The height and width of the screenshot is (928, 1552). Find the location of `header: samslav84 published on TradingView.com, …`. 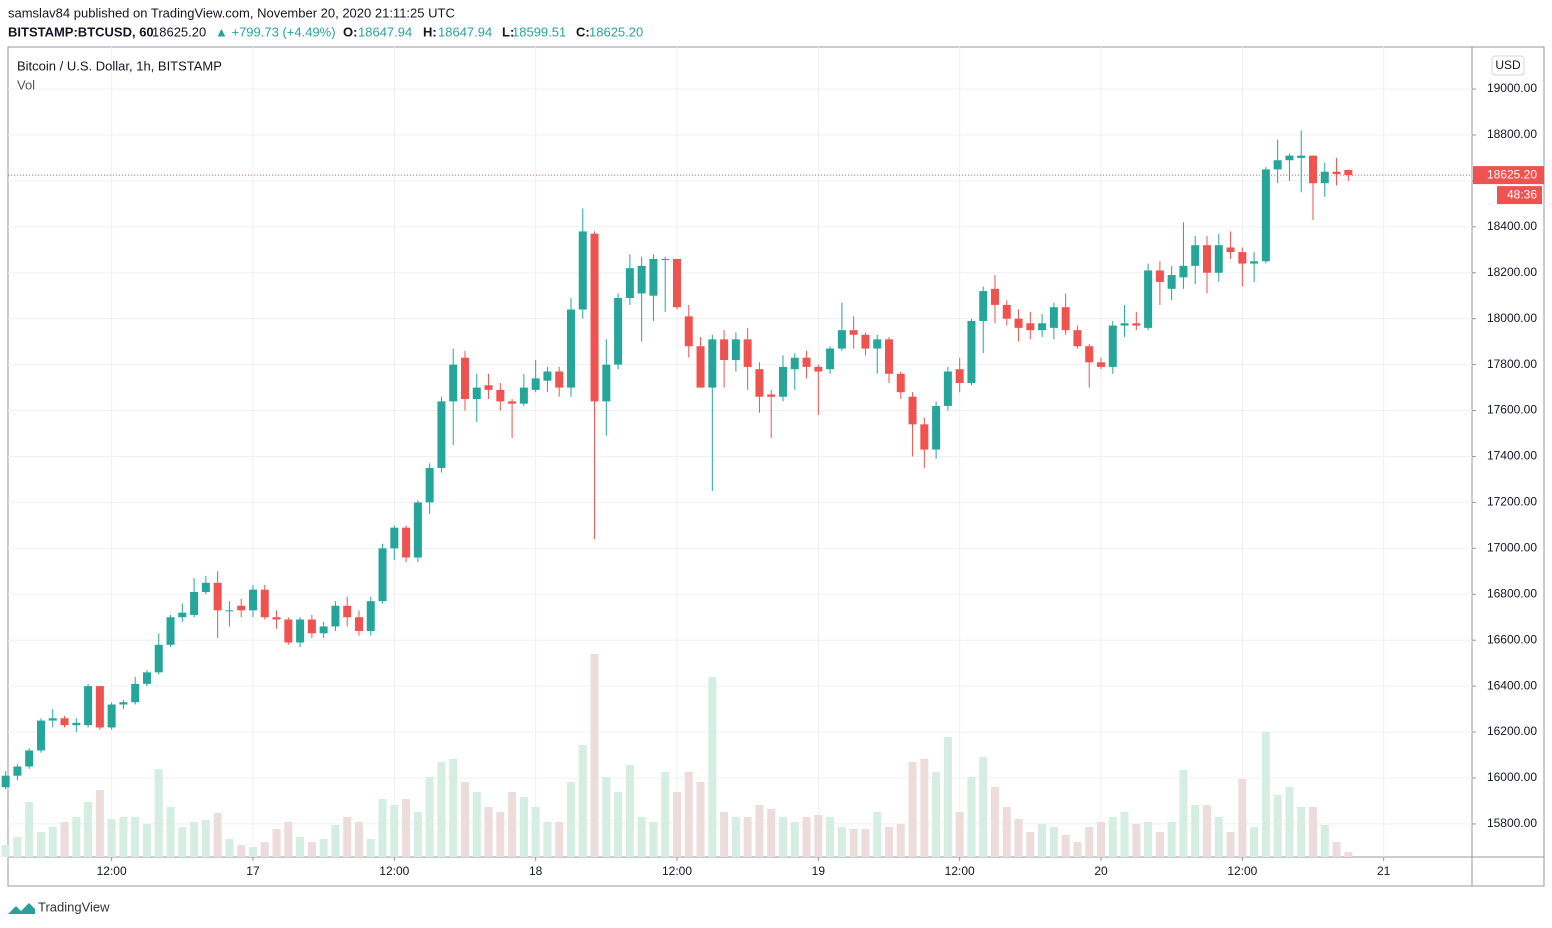

header: samslav84 published on TradingView.com, … is located at coordinates (325, 22).